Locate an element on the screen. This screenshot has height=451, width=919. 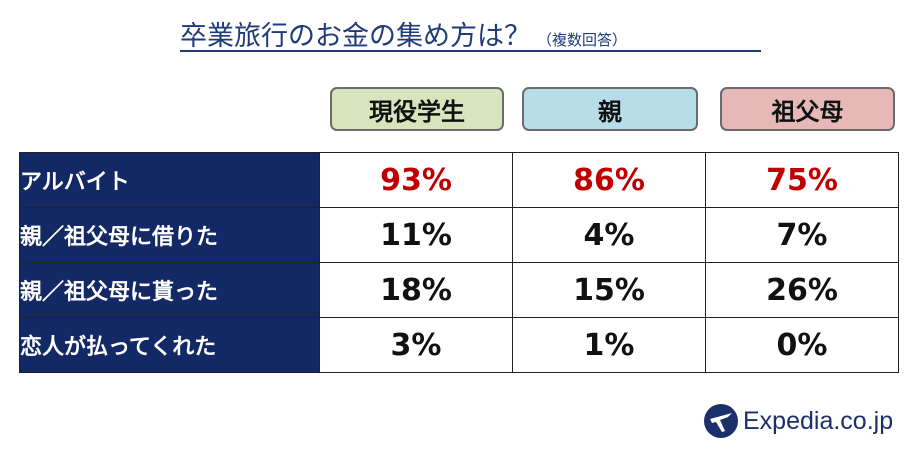
row-label: アルバイト is located at coordinates (169, 180).